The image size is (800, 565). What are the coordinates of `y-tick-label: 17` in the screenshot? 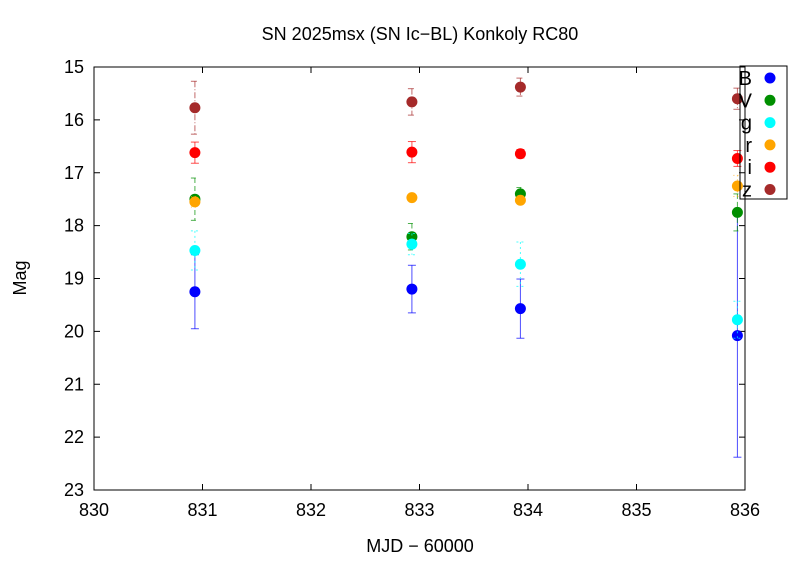 It's located at (74, 173).